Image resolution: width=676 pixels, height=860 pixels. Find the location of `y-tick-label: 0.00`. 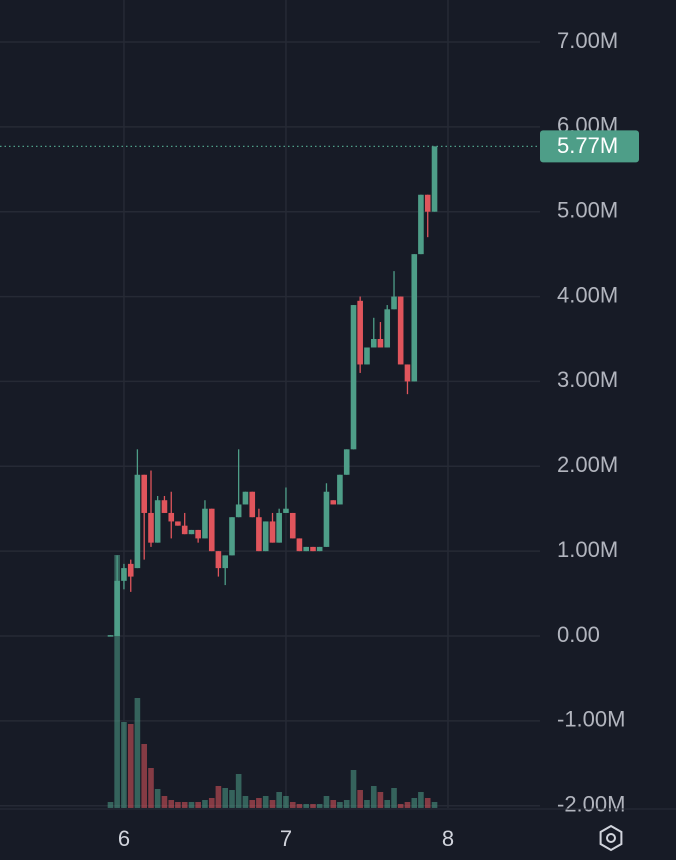

y-tick-label: 0.00 is located at coordinates (578, 634).